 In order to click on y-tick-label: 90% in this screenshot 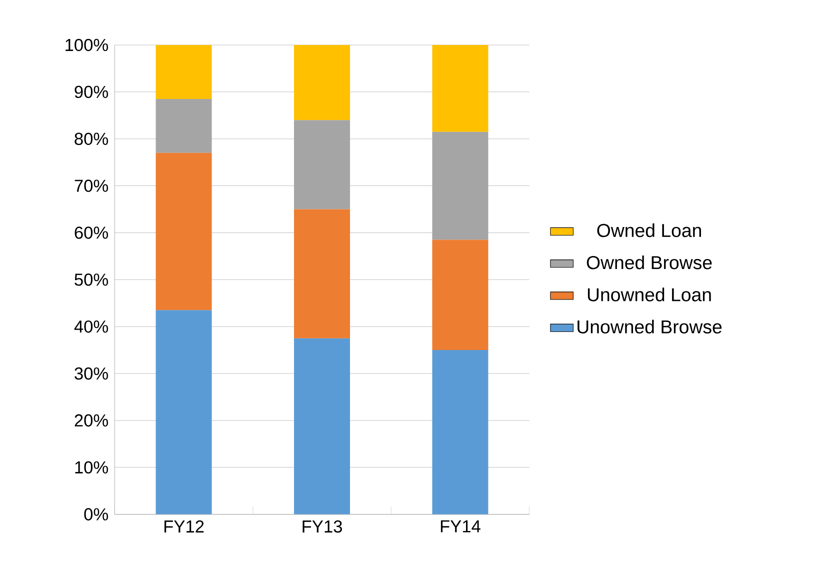, I will do `click(91, 92)`.